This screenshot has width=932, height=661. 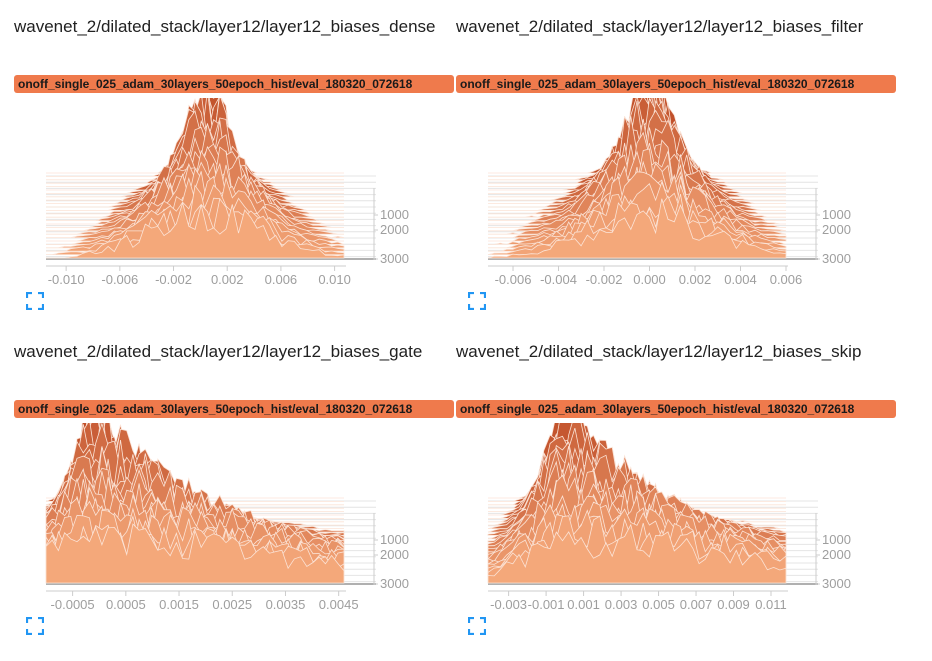 I want to click on x-tick-label: -0.003, so click(x=508, y=604).